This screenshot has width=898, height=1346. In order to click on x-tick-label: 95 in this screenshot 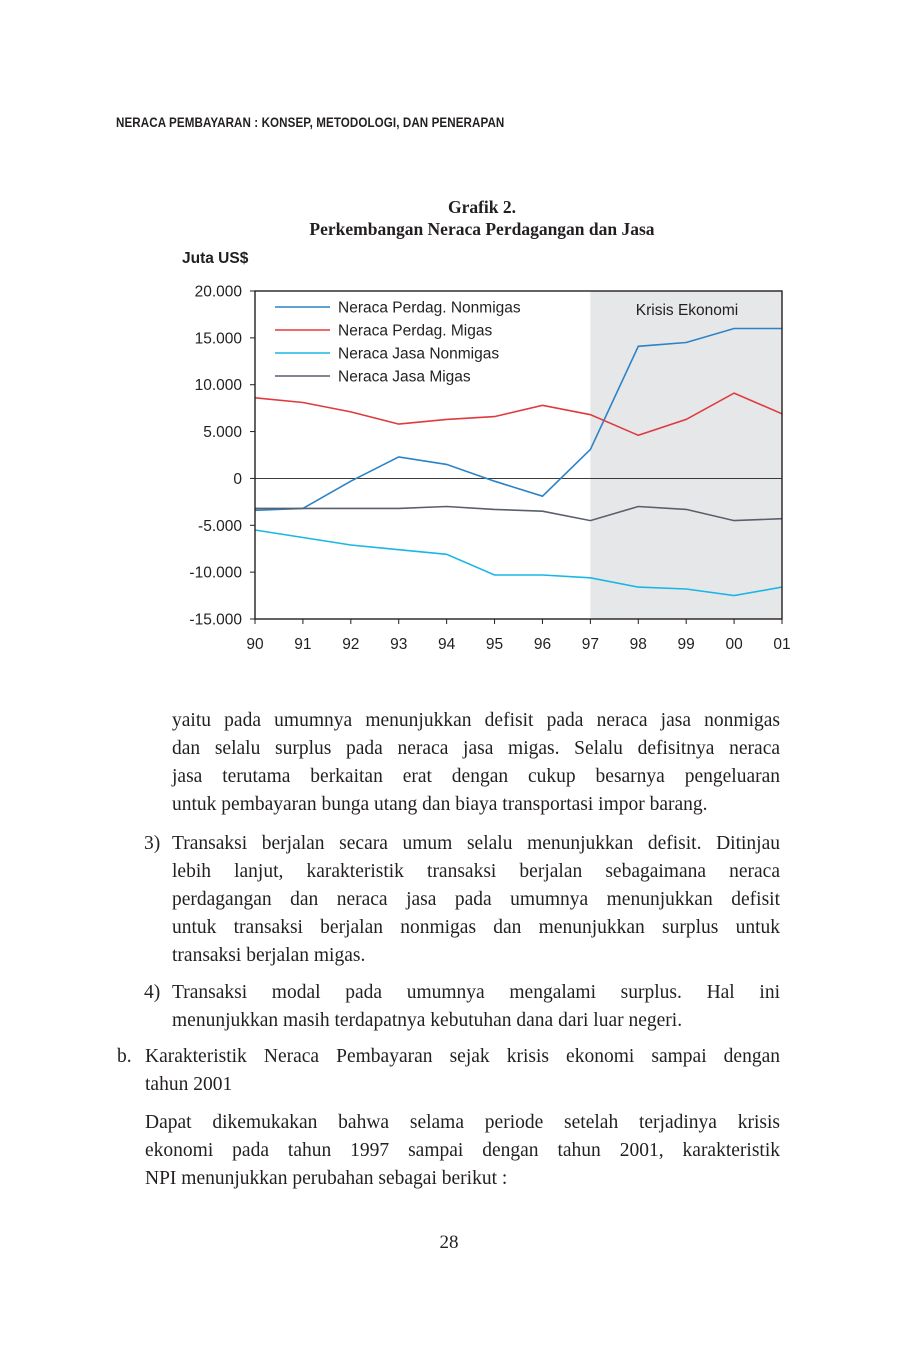, I will do `click(494, 644)`.